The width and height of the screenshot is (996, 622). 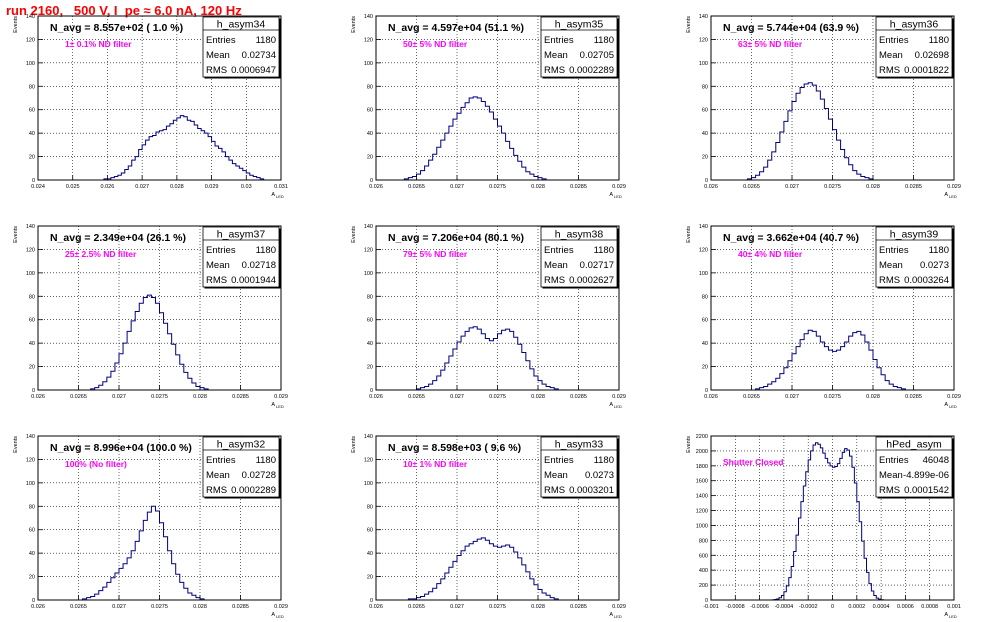 What do you see at coordinates (597, 265) in the screenshot?
I see `stats-value-mean: 0.02717` at bounding box center [597, 265].